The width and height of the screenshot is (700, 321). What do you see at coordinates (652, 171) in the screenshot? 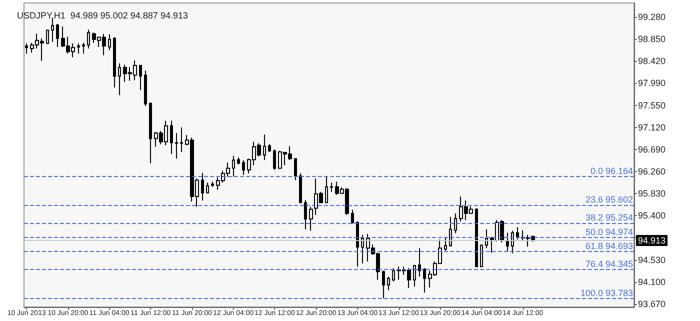
I see `y-tick-label: 96.260` at bounding box center [652, 171].